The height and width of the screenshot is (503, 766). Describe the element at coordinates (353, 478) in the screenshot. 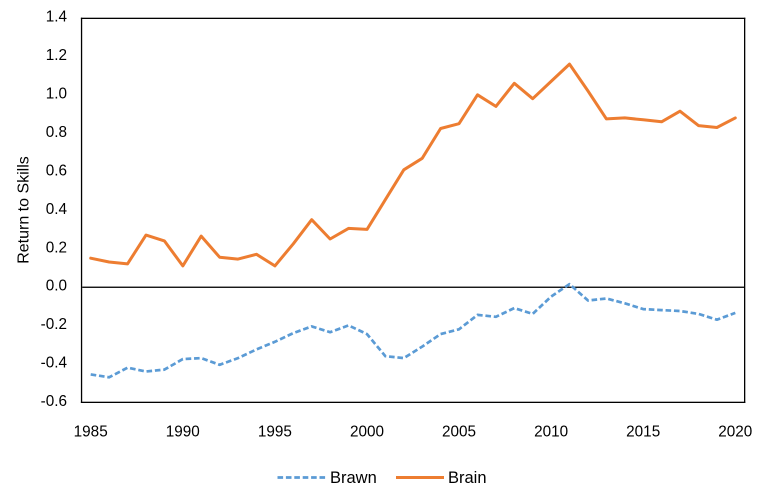

I see `svg-text: Brawn` at that location.